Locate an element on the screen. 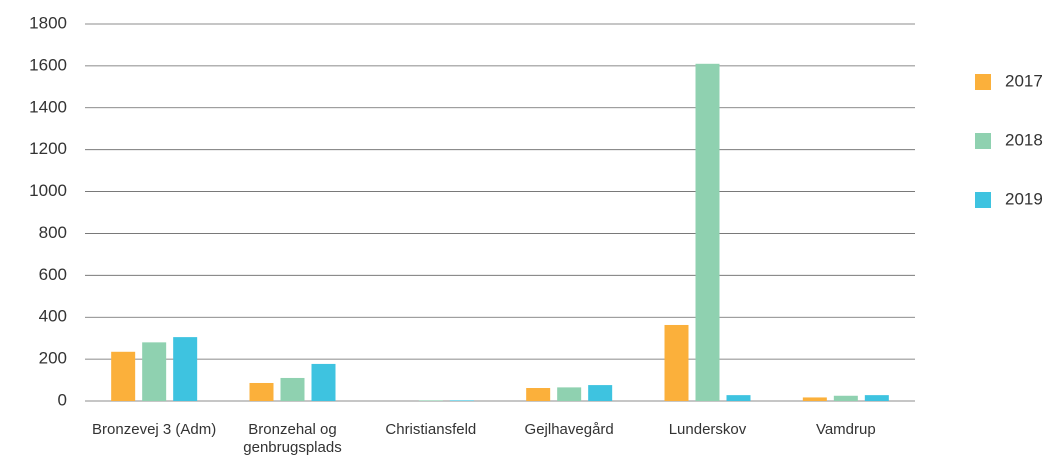 Image resolution: width=1058 pixels, height=460 pixels. x-tick-label: Gejlhavegård is located at coordinates (569, 429).